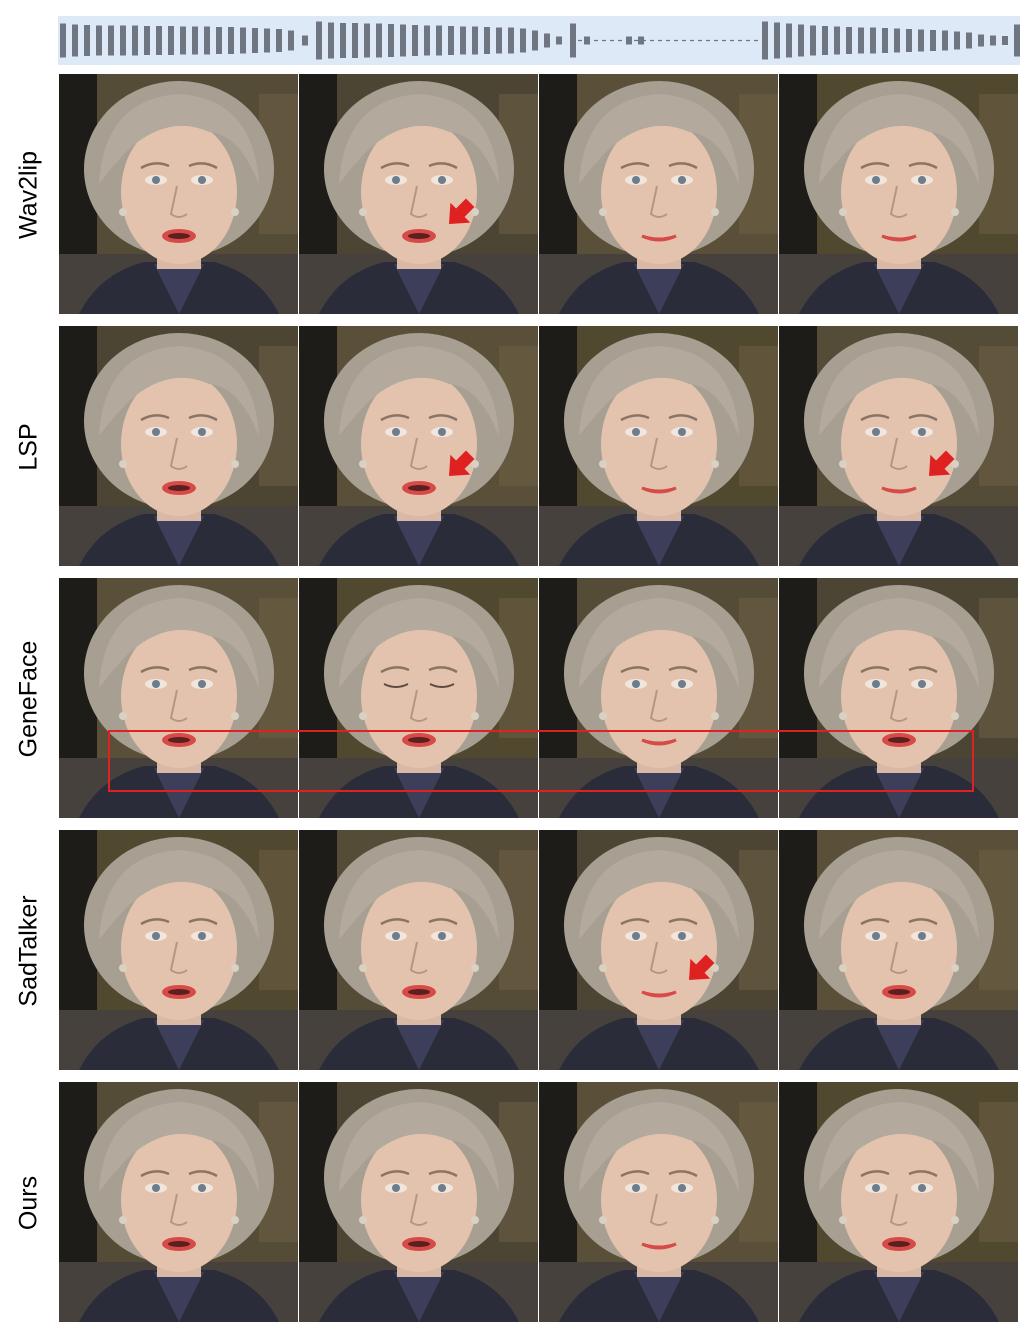  What do you see at coordinates (462, 211) in the screenshot?
I see `red-arrow-icon` at bounding box center [462, 211].